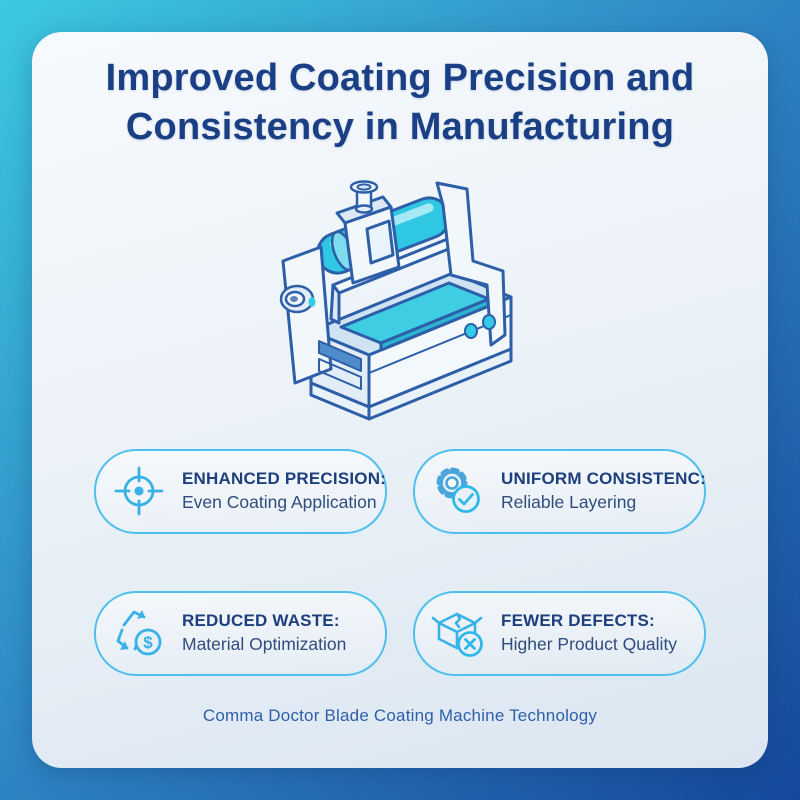  I want to click on recycle-dollar-icon: $, so click(139, 633).